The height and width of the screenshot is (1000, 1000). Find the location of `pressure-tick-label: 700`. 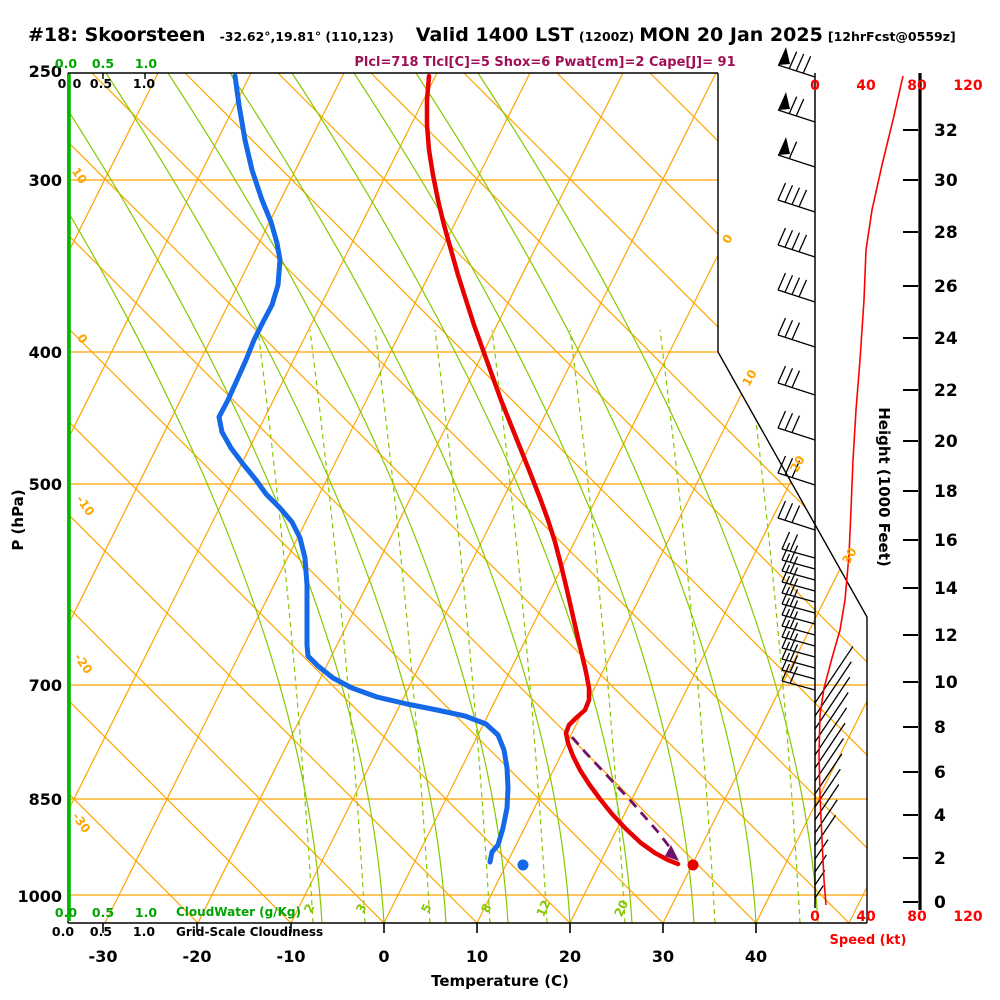

pressure-tick-label: 700 is located at coordinates (45, 685).